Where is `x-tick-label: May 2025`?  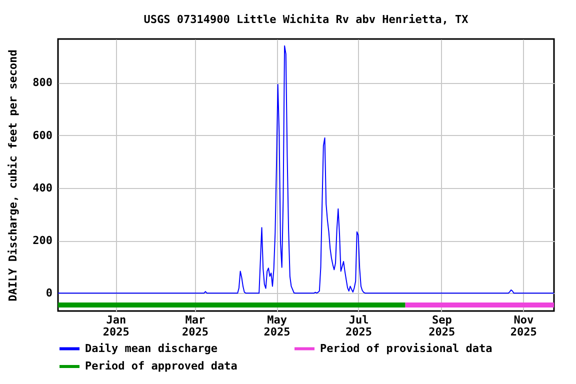 x-tick-label: May 2025 is located at coordinates (277, 326).